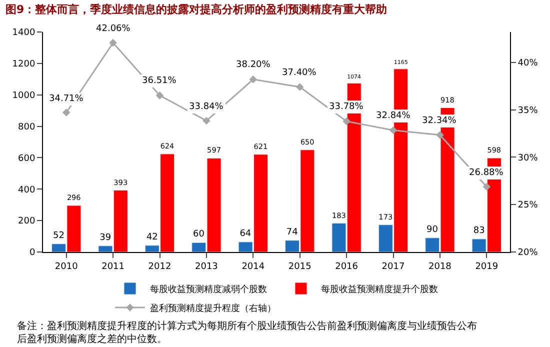 The image size is (550, 347). Describe the element at coordinates (214, 150) in the screenshot. I see `data-label: 597` at that location.